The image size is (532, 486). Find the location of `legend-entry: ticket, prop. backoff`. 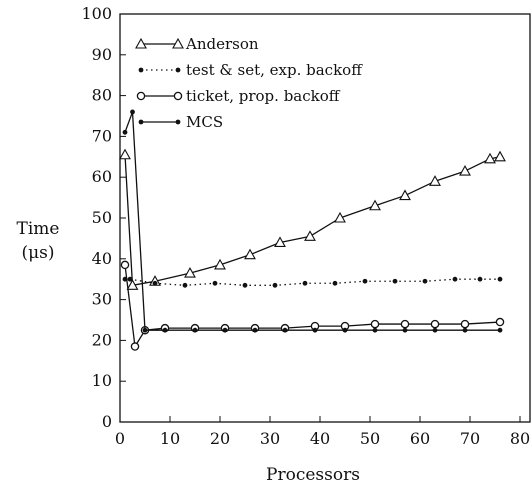

legend-entry: ticket, prop. backoff is located at coordinates (238, 96).